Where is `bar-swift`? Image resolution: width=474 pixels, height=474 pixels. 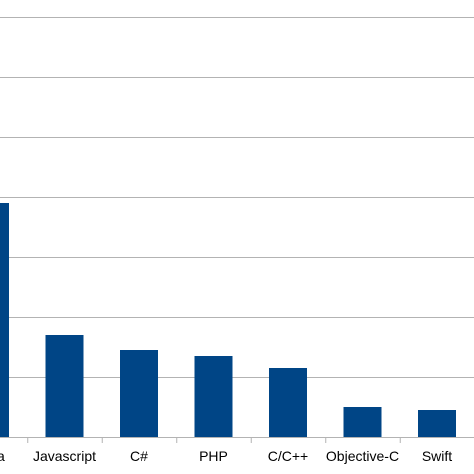 bar-swift is located at coordinates (437, 423).